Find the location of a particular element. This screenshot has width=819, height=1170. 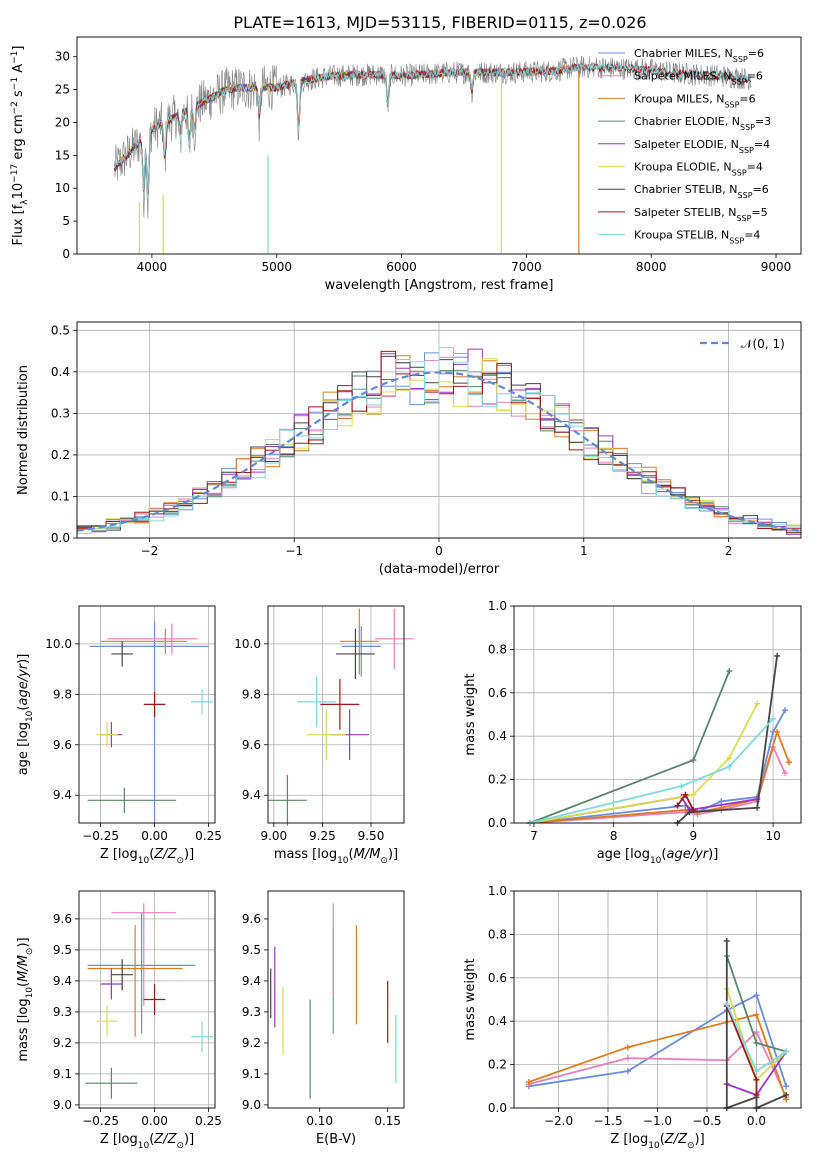

x-tick-label: −1.0 is located at coordinates (657, 1121).